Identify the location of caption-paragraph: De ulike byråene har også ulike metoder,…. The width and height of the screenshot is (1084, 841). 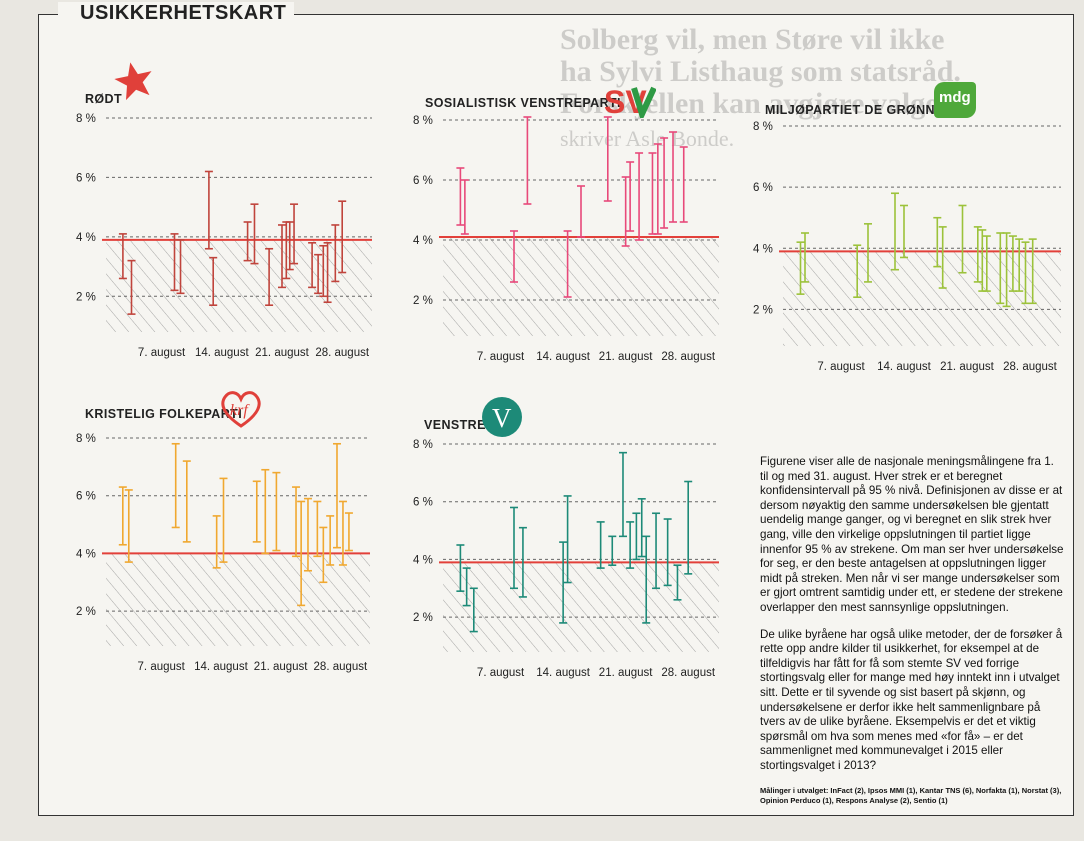
(911, 699).